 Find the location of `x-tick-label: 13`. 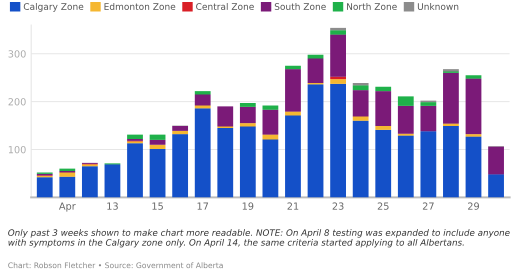

x-tick-label: 13 is located at coordinates (112, 206).